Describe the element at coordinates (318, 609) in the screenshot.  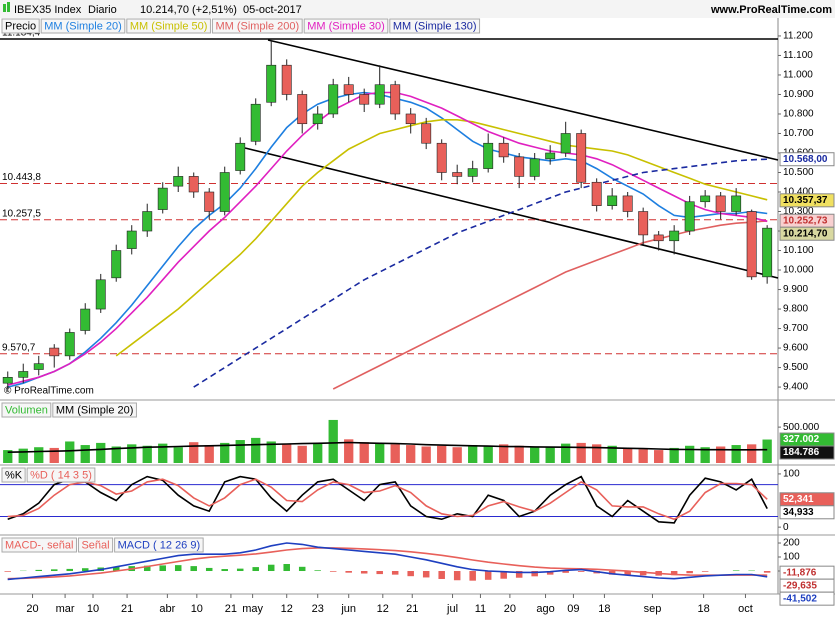
I see `x-tick-label: 23` at that location.